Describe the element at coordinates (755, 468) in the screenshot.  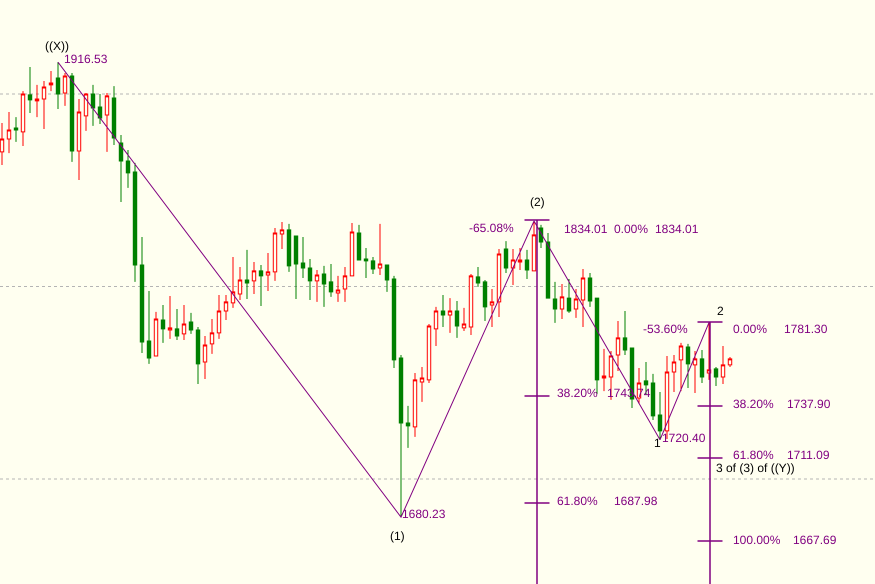
I see `annotation: 3 of (3) of ((Y))` at that location.